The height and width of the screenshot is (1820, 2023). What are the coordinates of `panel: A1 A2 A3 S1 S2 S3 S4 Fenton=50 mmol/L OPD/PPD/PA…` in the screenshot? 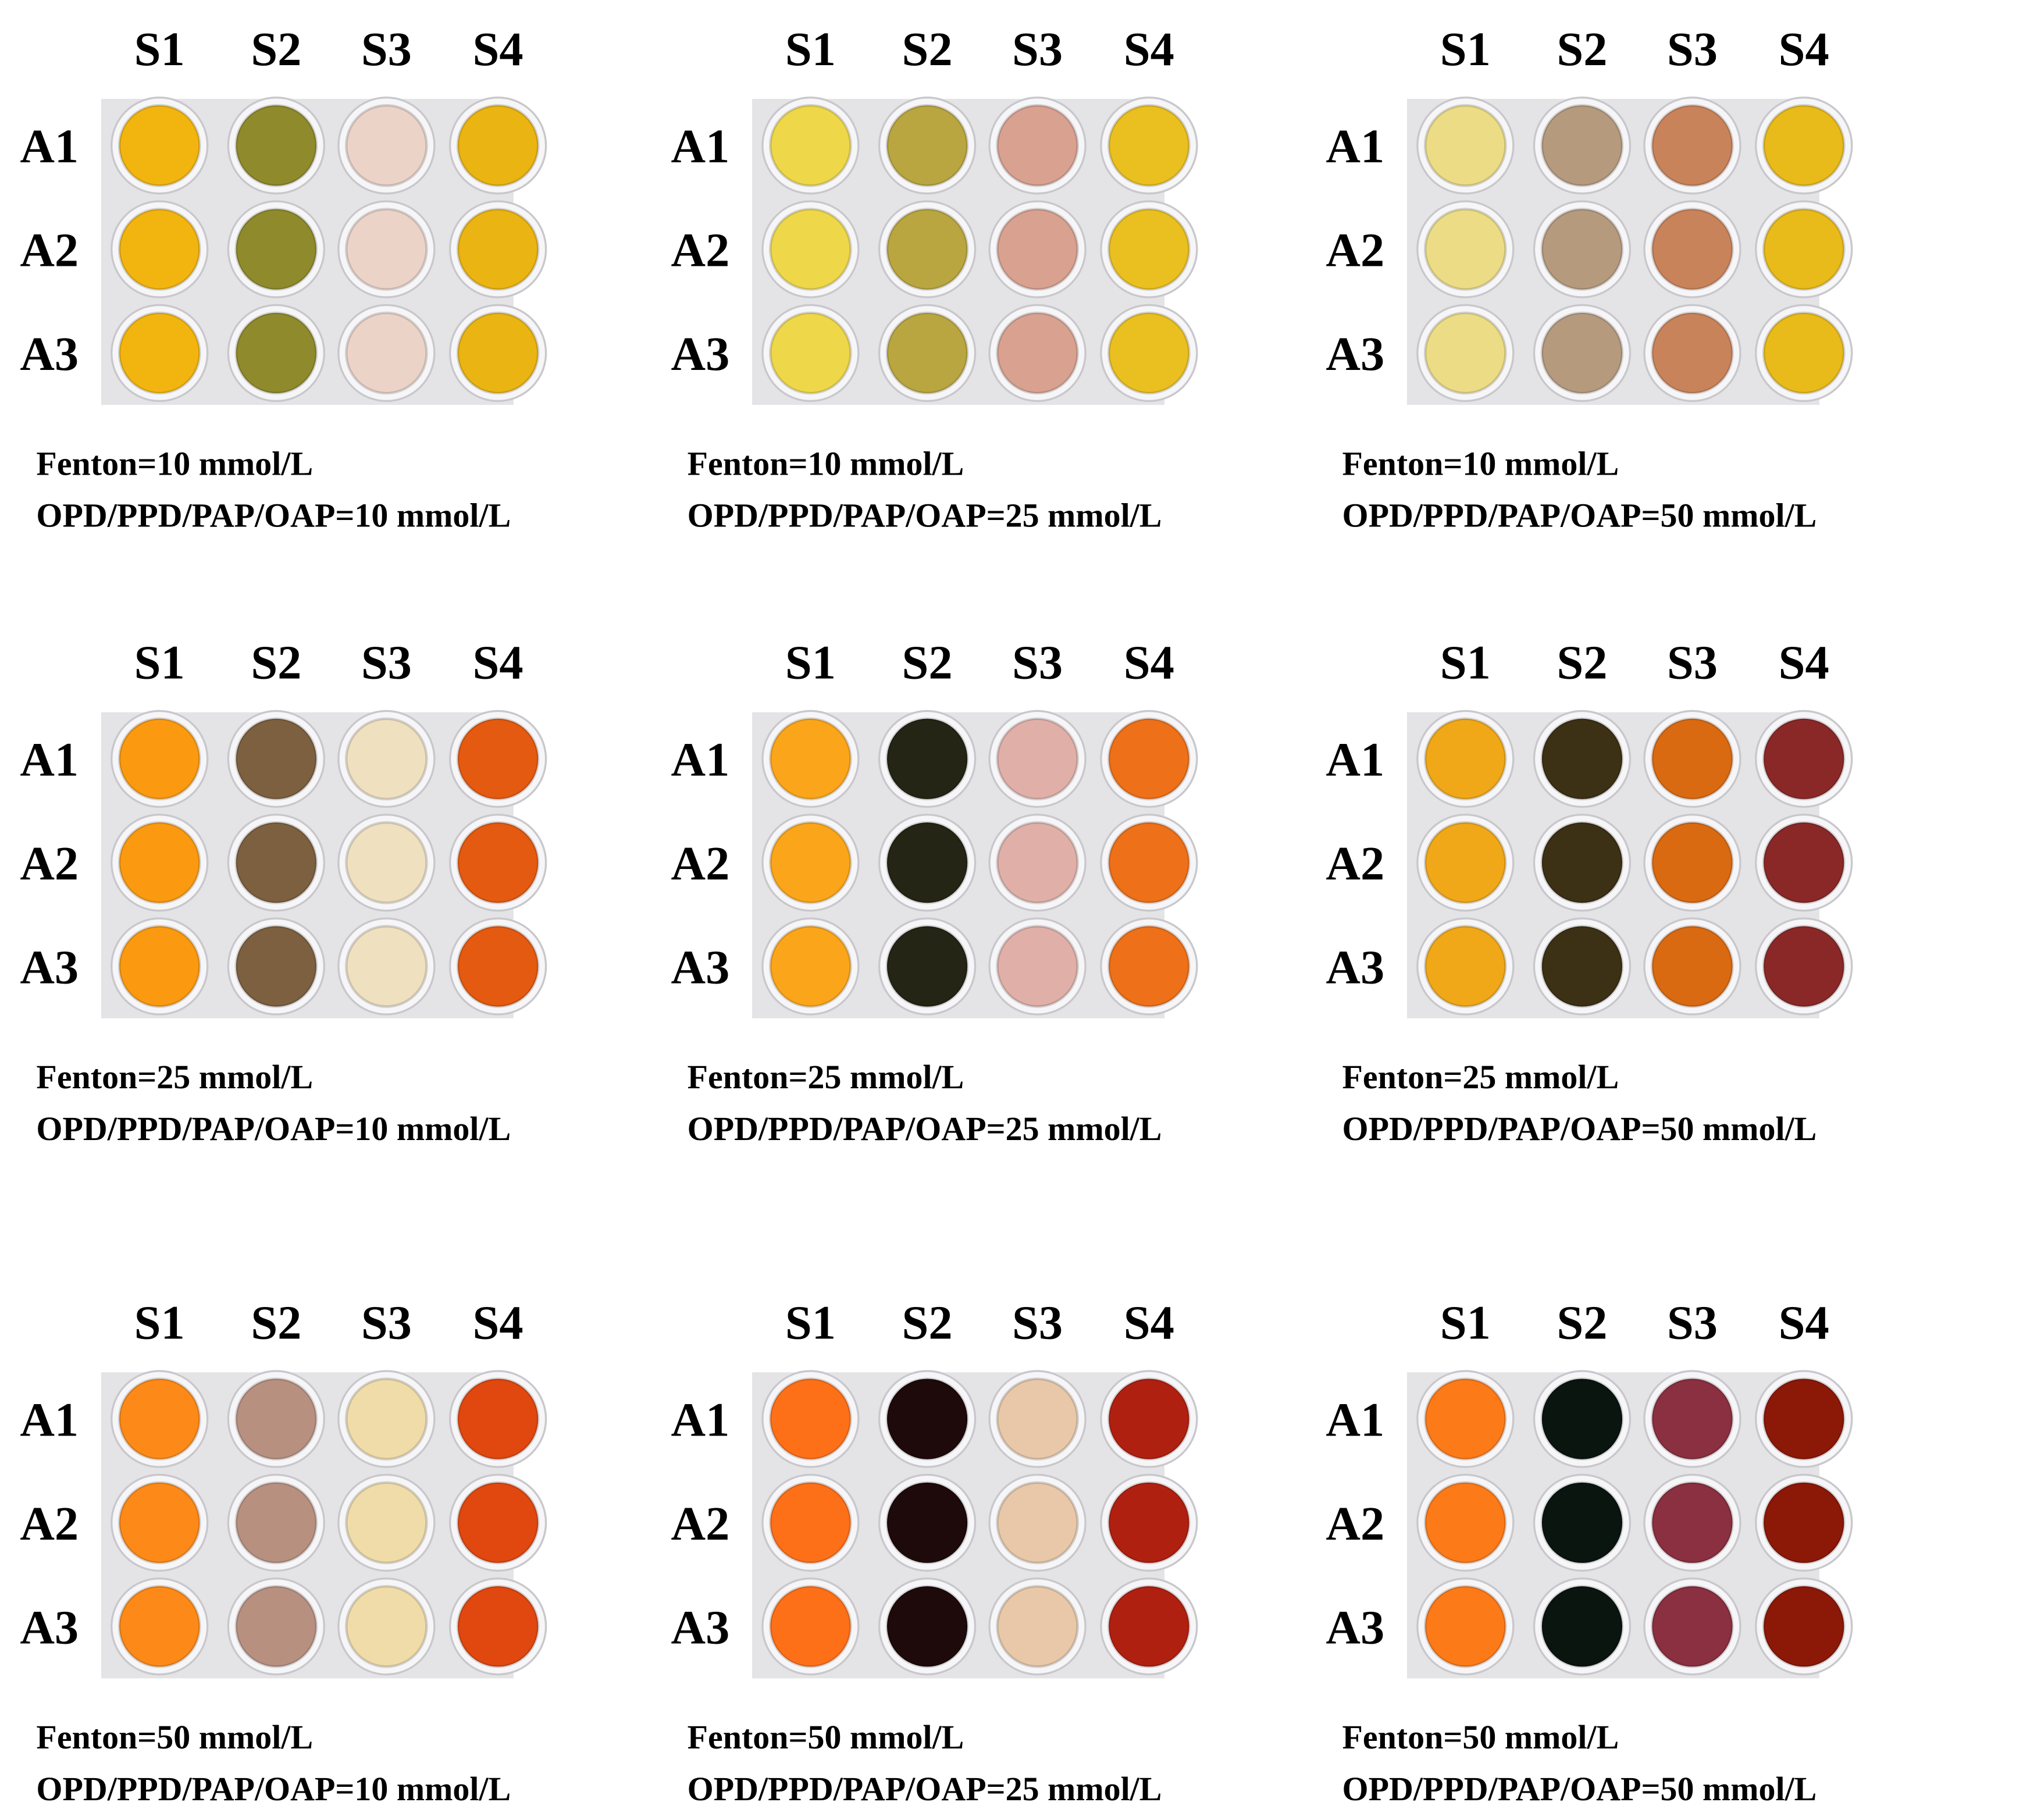 It's located at (934, 1552).